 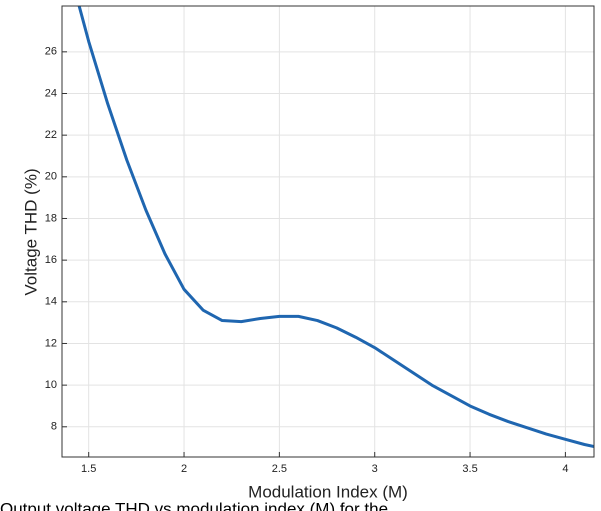 What do you see at coordinates (279, 469) in the screenshot?
I see `x-tick-label: 2.5` at bounding box center [279, 469].